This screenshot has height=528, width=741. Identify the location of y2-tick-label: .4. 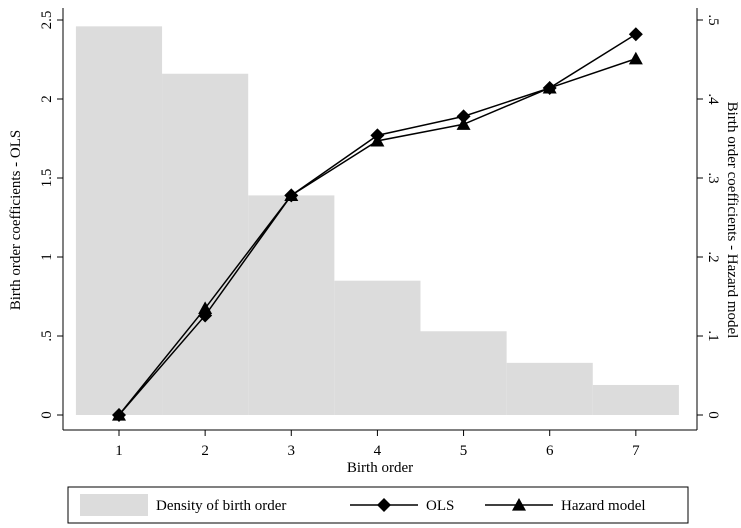
(713, 99).